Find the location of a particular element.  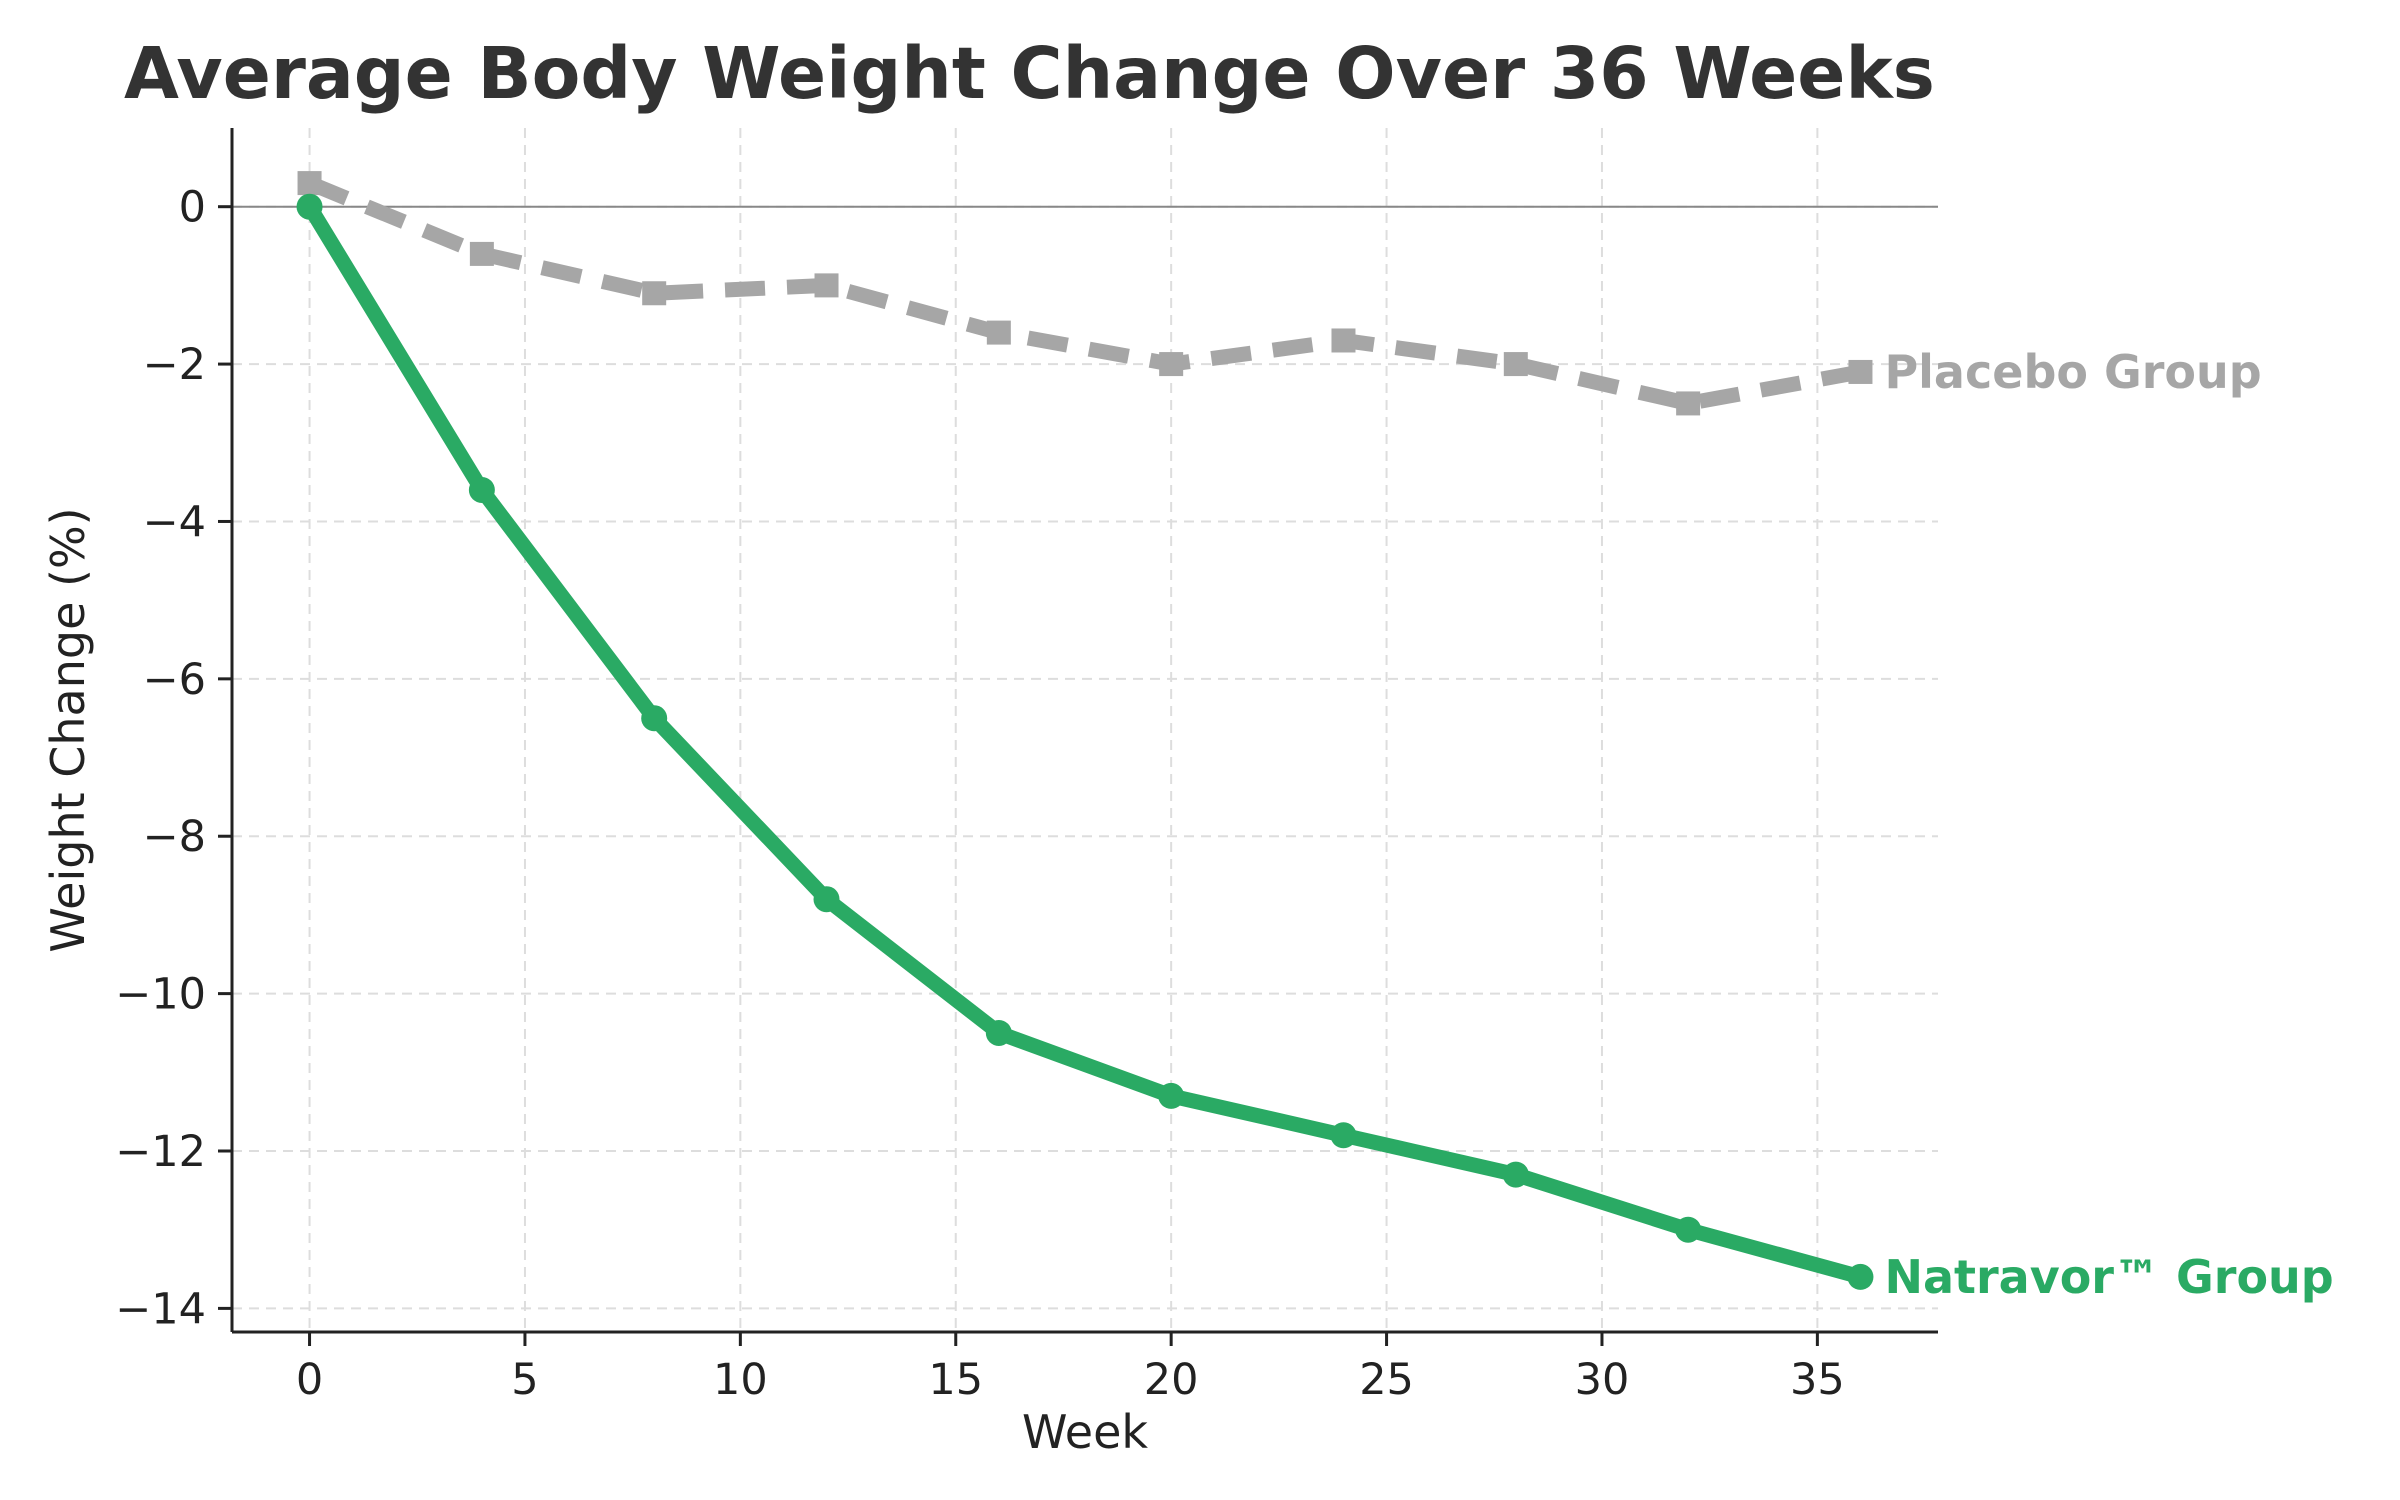

x-tick-label: 35 is located at coordinates (1817, 1380).